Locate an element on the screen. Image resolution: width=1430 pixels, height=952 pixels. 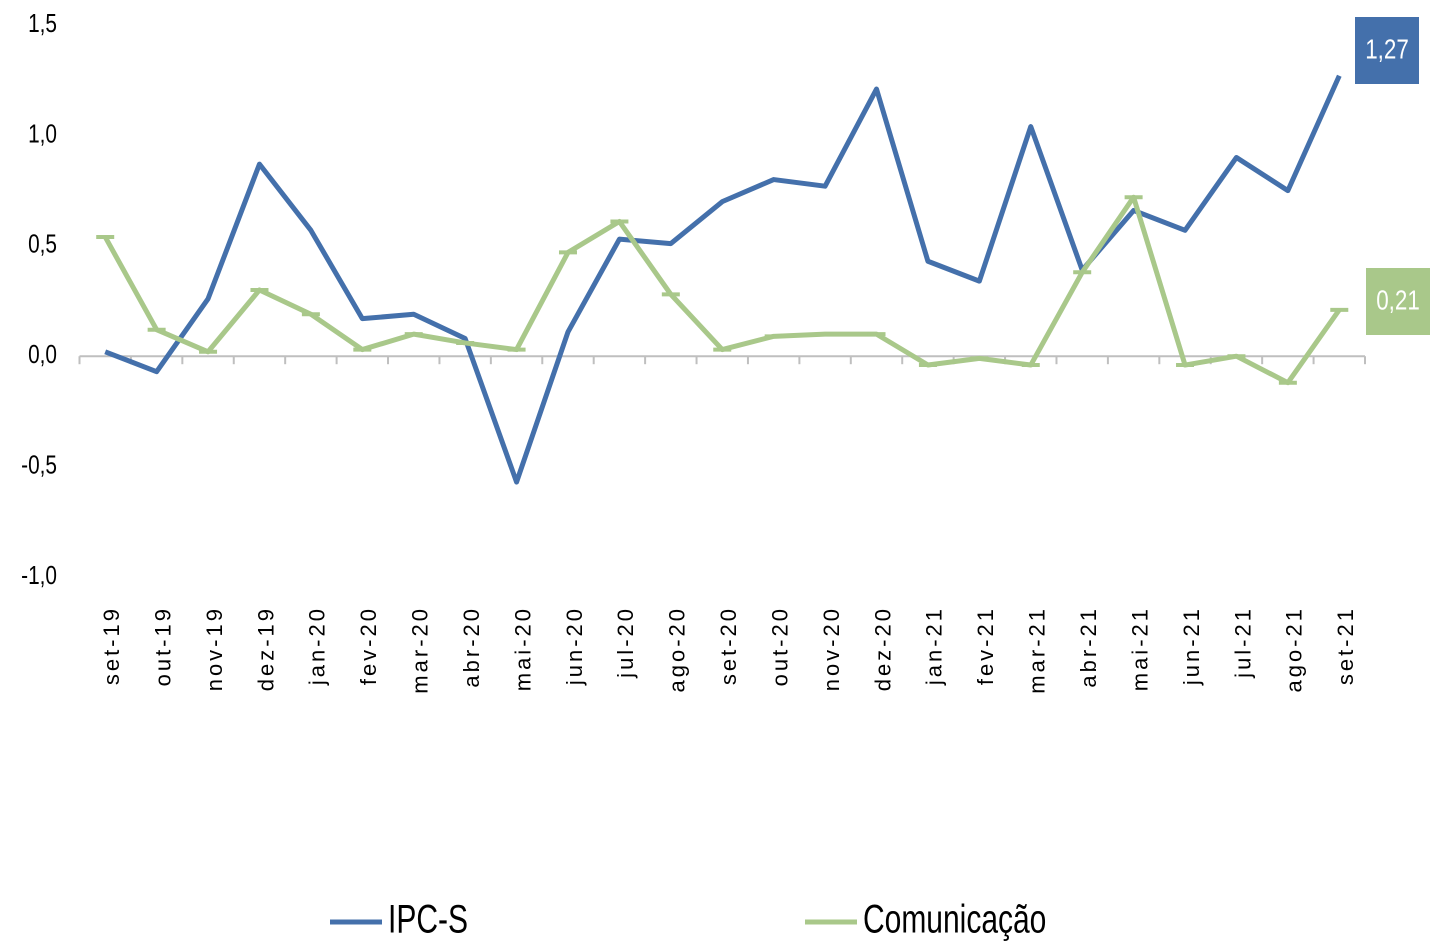
y-tick-label: -1,0 is located at coordinates (39, 575).